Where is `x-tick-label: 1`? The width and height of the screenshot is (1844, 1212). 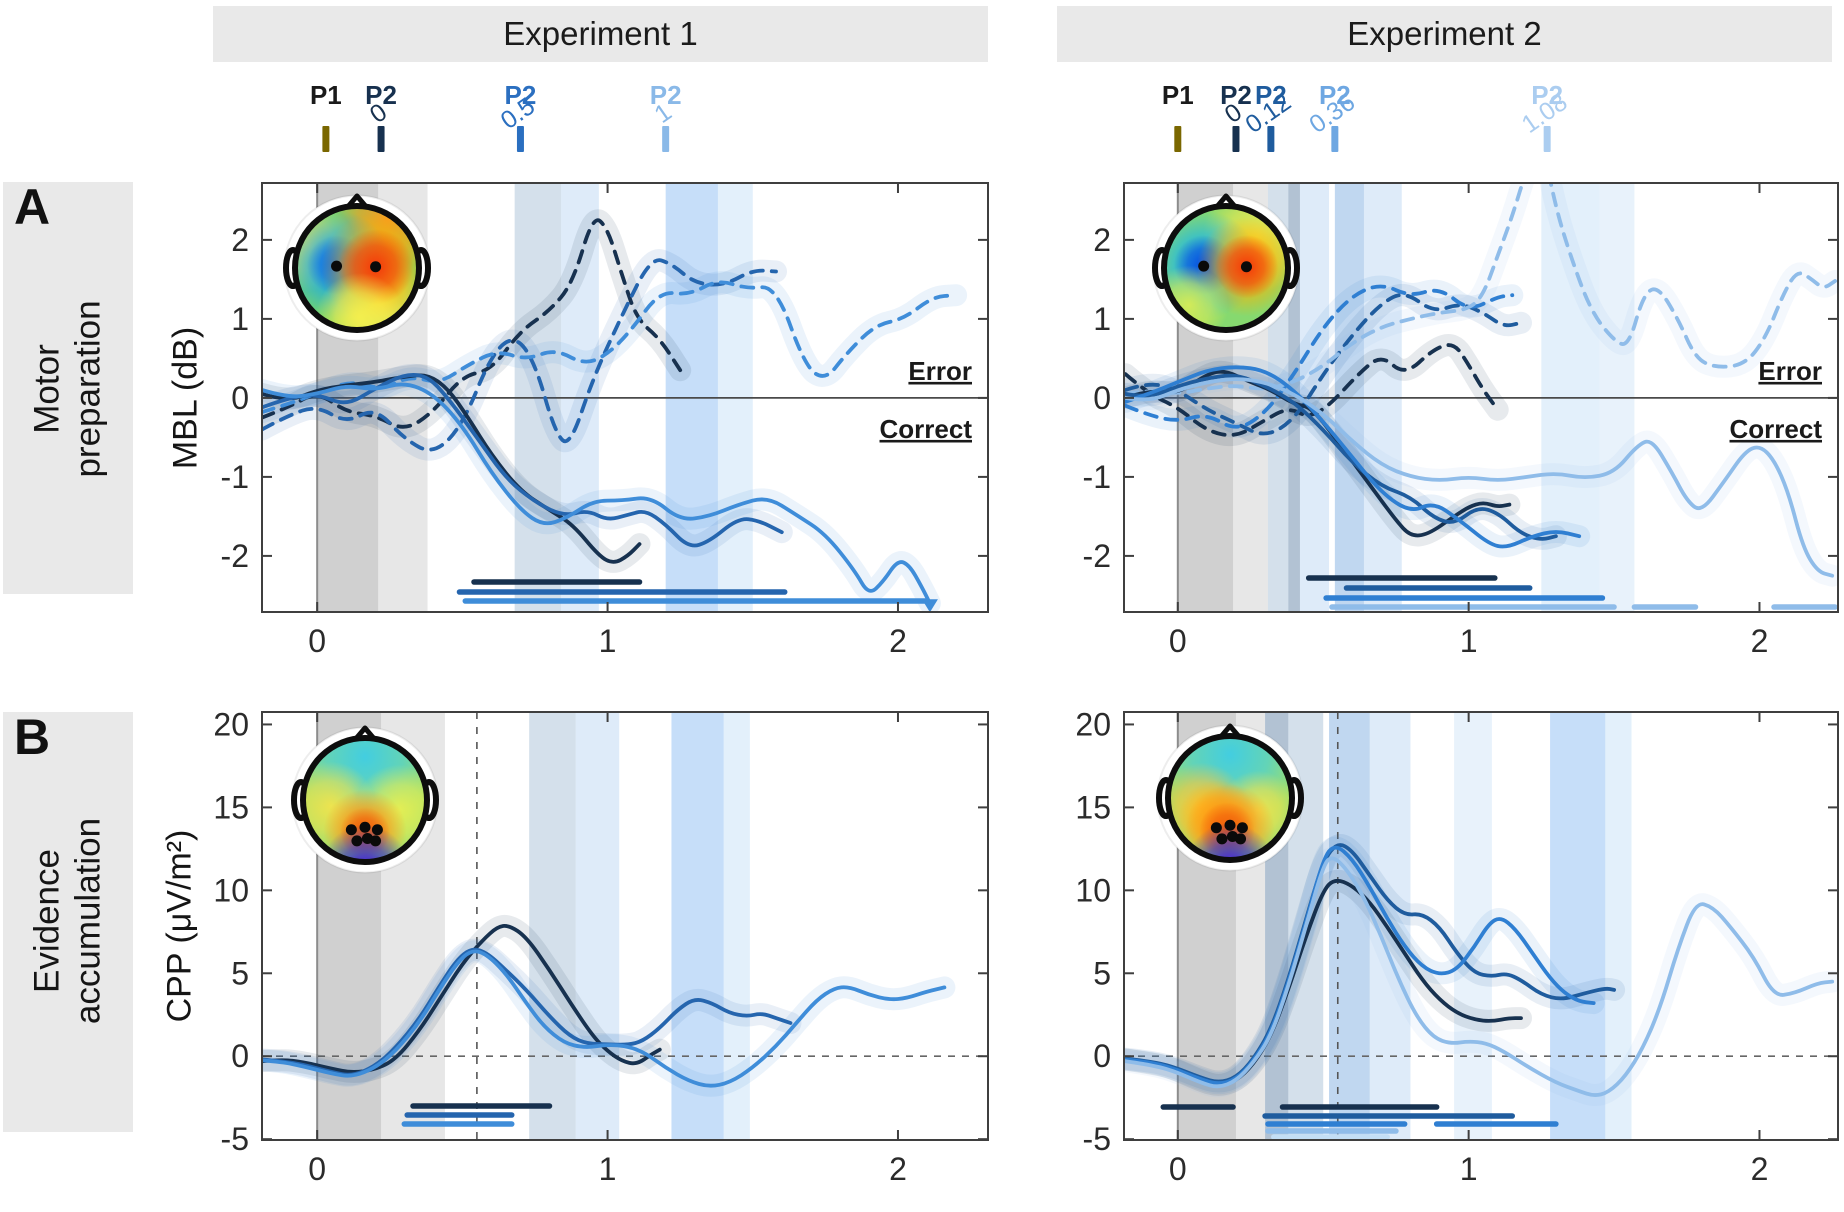 x-tick-label: 1 is located at coordinates (1469, 641).